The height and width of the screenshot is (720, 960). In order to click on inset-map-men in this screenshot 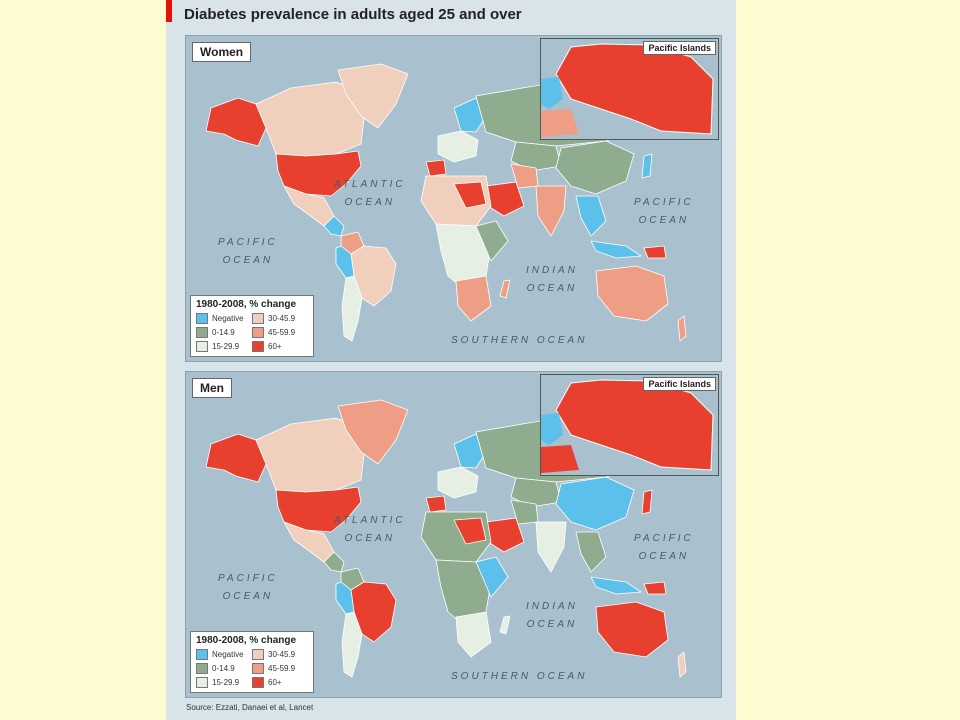, I will do `click(627, 426)`.